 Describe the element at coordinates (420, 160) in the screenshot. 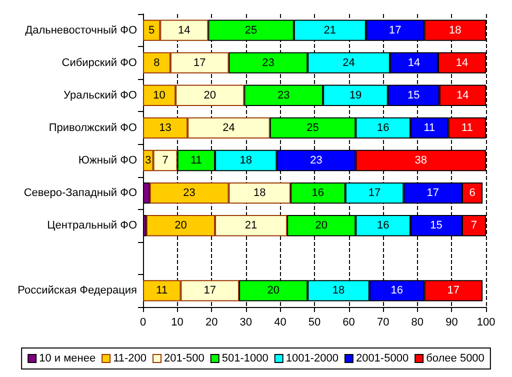

I see `data-label: 38` at that location.